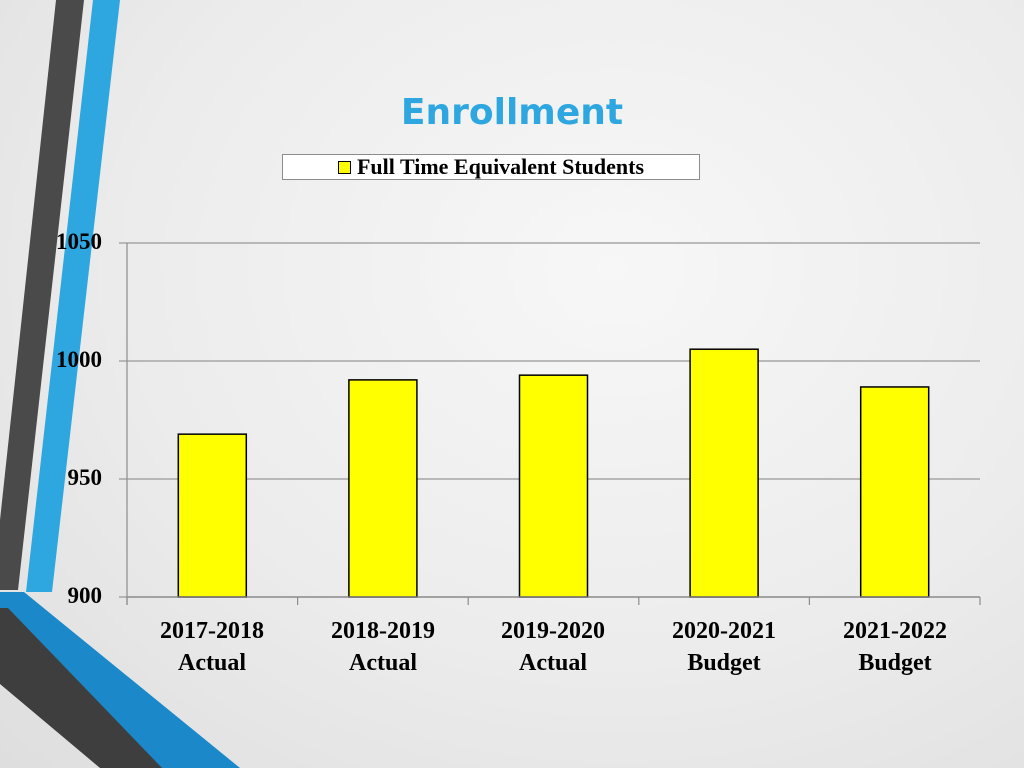  What do you see at coordinates (79, 359) in the screenshot?
I see `y-tick-label: 1000` at bounding box center [79, 359].